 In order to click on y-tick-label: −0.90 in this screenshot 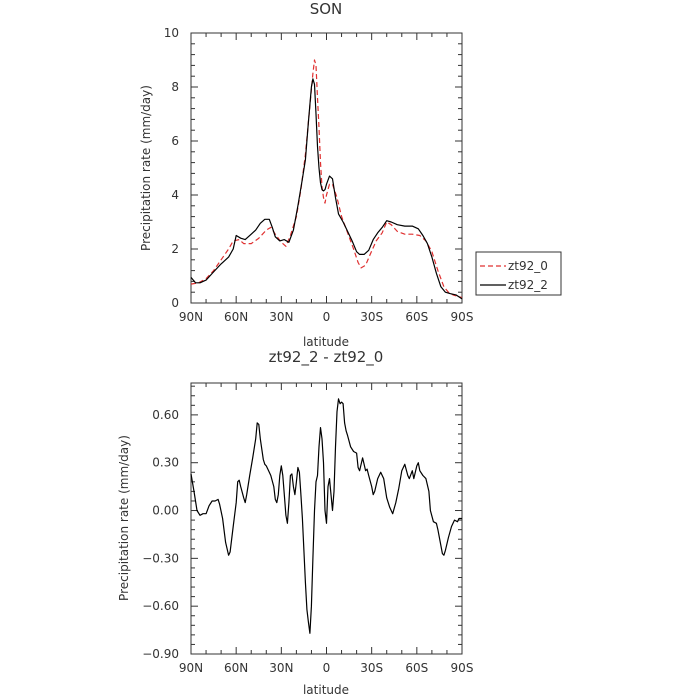, I will do `click(160, 654)`.